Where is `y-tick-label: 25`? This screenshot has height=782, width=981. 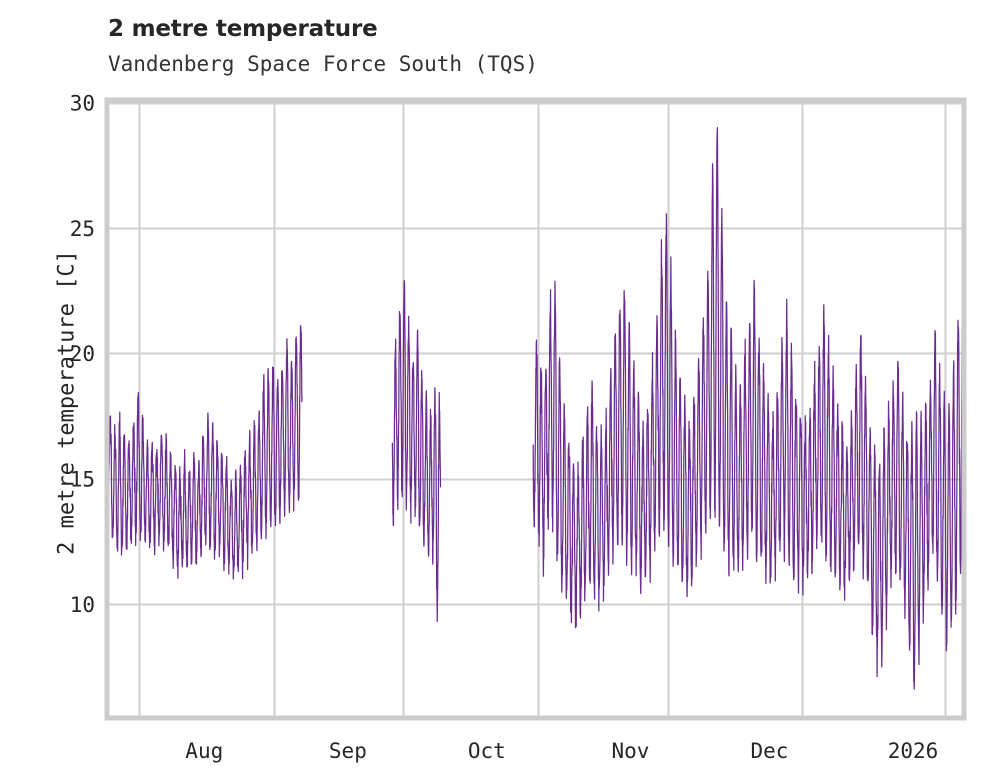
y-tick-label: 25 is located at coordinates (82, 229).